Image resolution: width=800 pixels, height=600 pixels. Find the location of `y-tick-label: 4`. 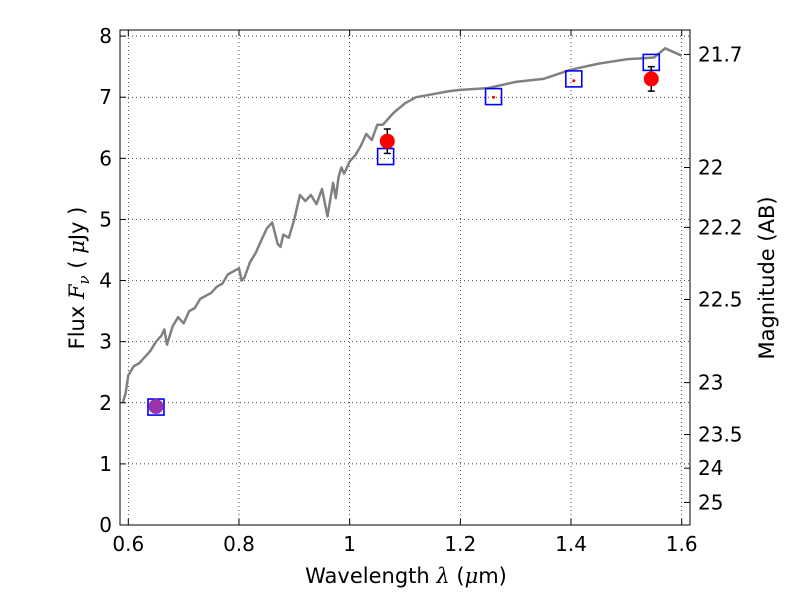

y-tick-label: 4 is located at coordinates (105, 281).